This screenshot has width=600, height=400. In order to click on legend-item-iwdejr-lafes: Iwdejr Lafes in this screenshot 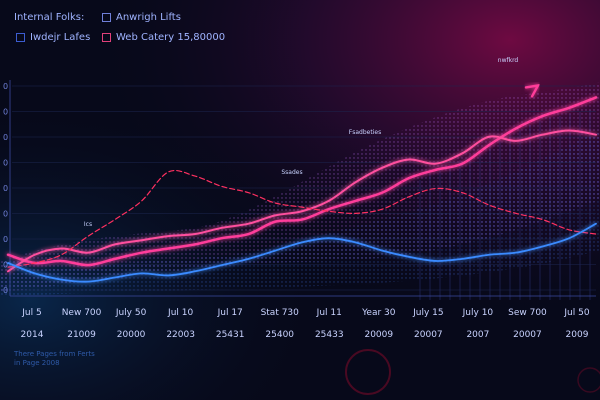, I will do `click(53, 37)`.